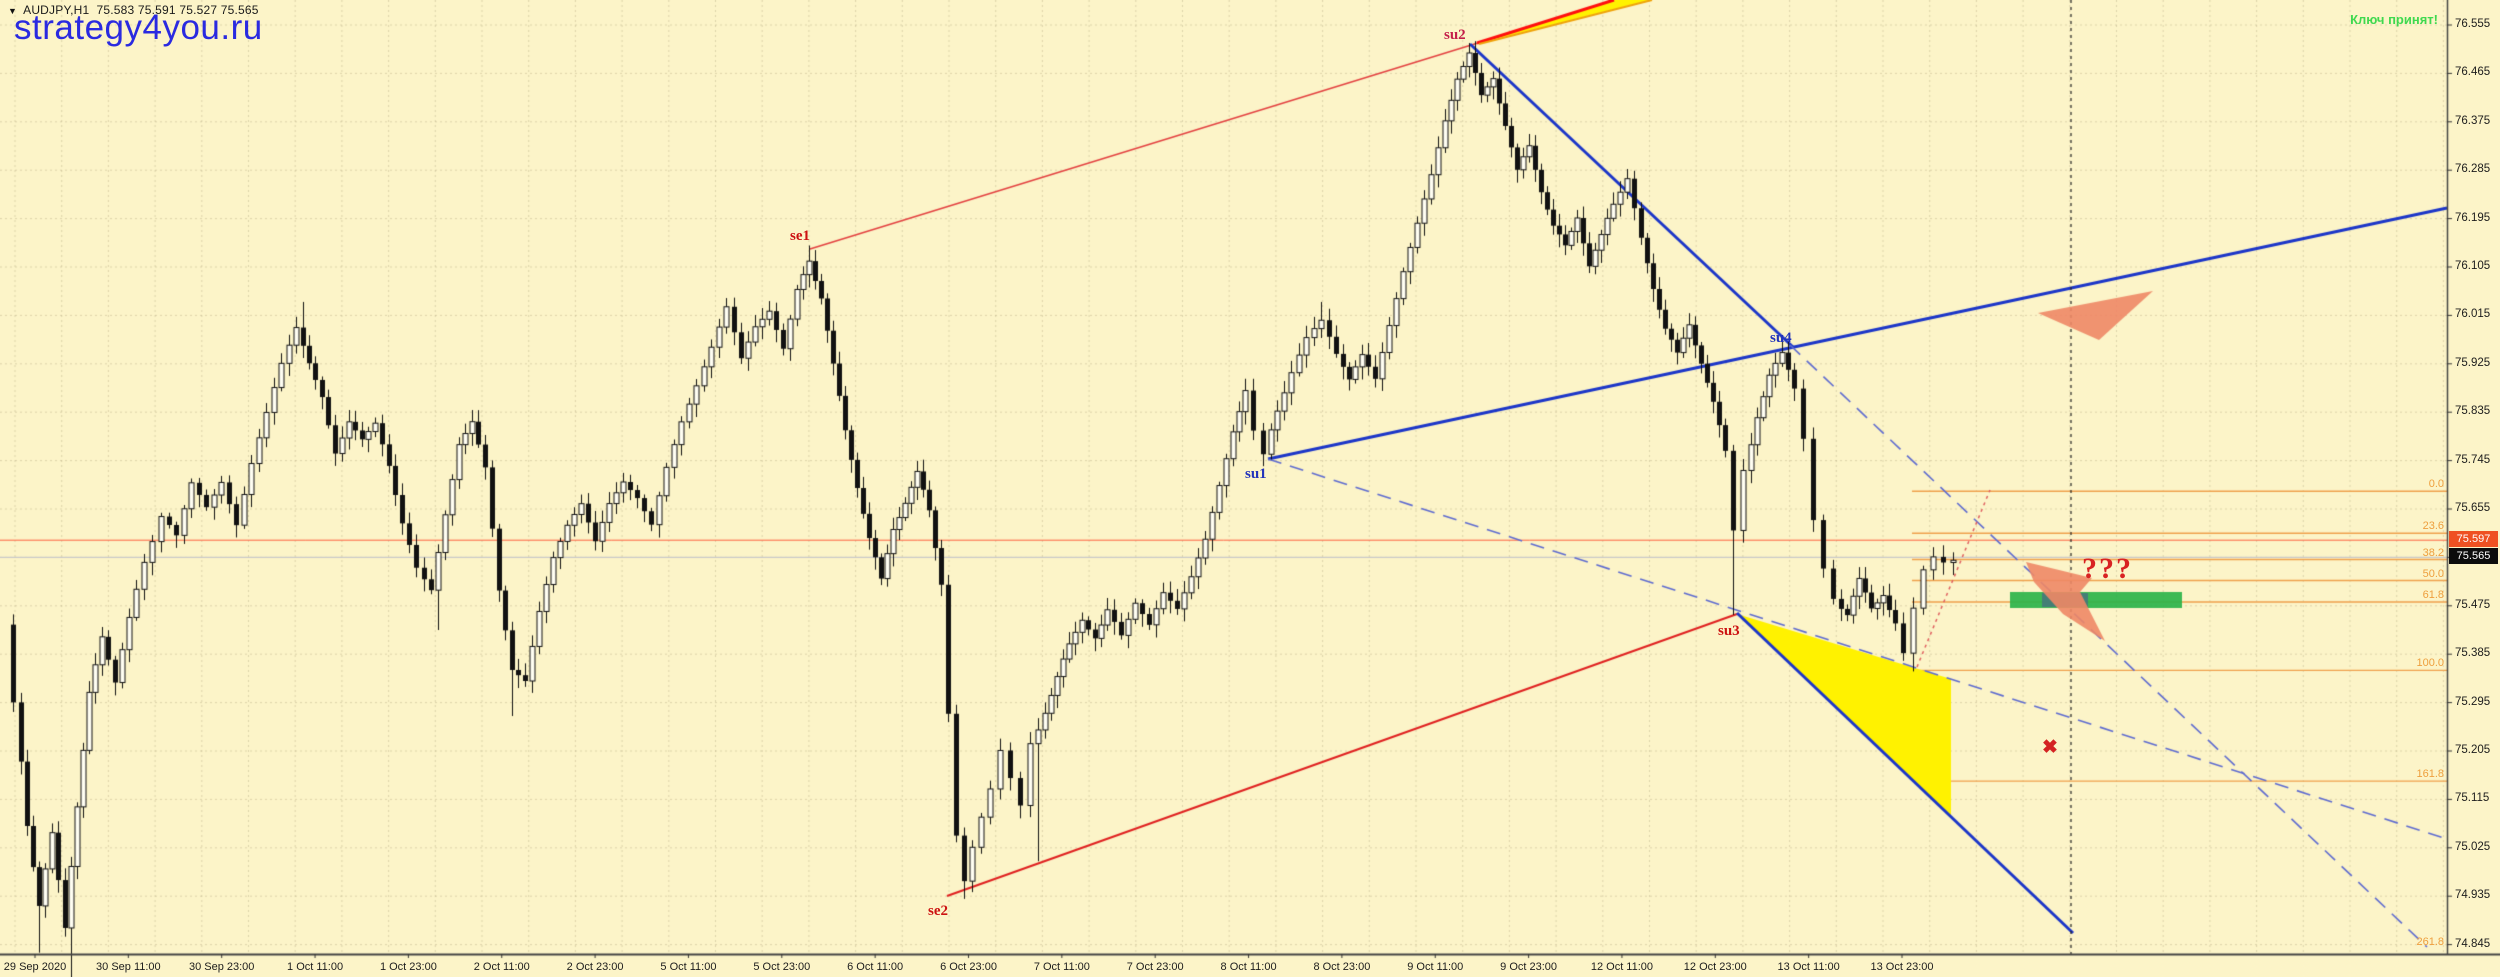  What do you see at coordinates (2433, 595) in the screenshot?
I see `fib-level-label: 61.8` at bounding box center [2433, 595].